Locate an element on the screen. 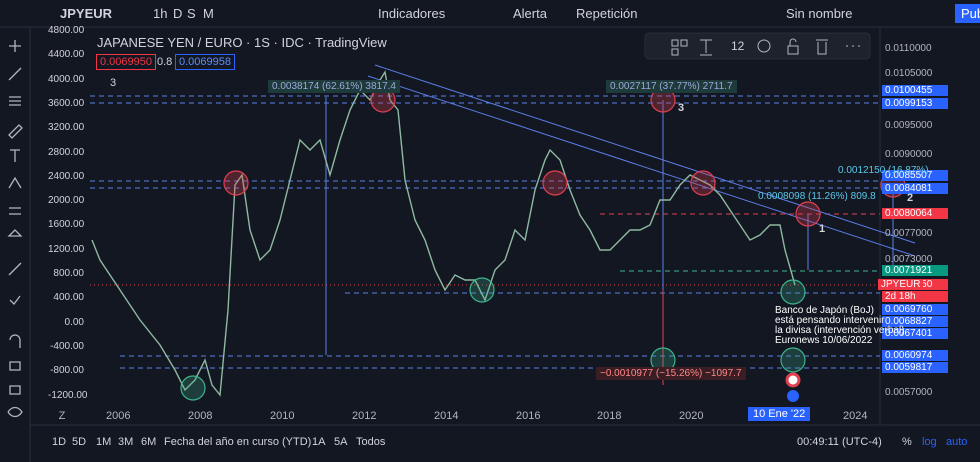 This screenshot has width=980, height=462. range-button: 6M is located at coordinates (149, 442).